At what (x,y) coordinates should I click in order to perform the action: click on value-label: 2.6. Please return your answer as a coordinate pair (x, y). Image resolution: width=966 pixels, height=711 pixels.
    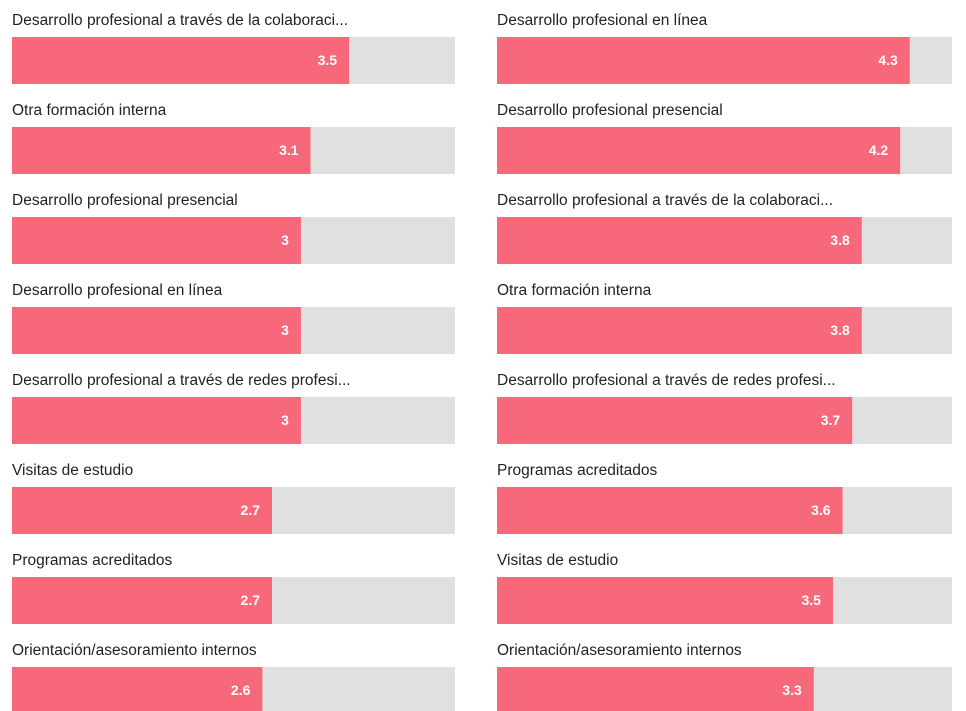
    Looking at the image, I should click on (241, 690).